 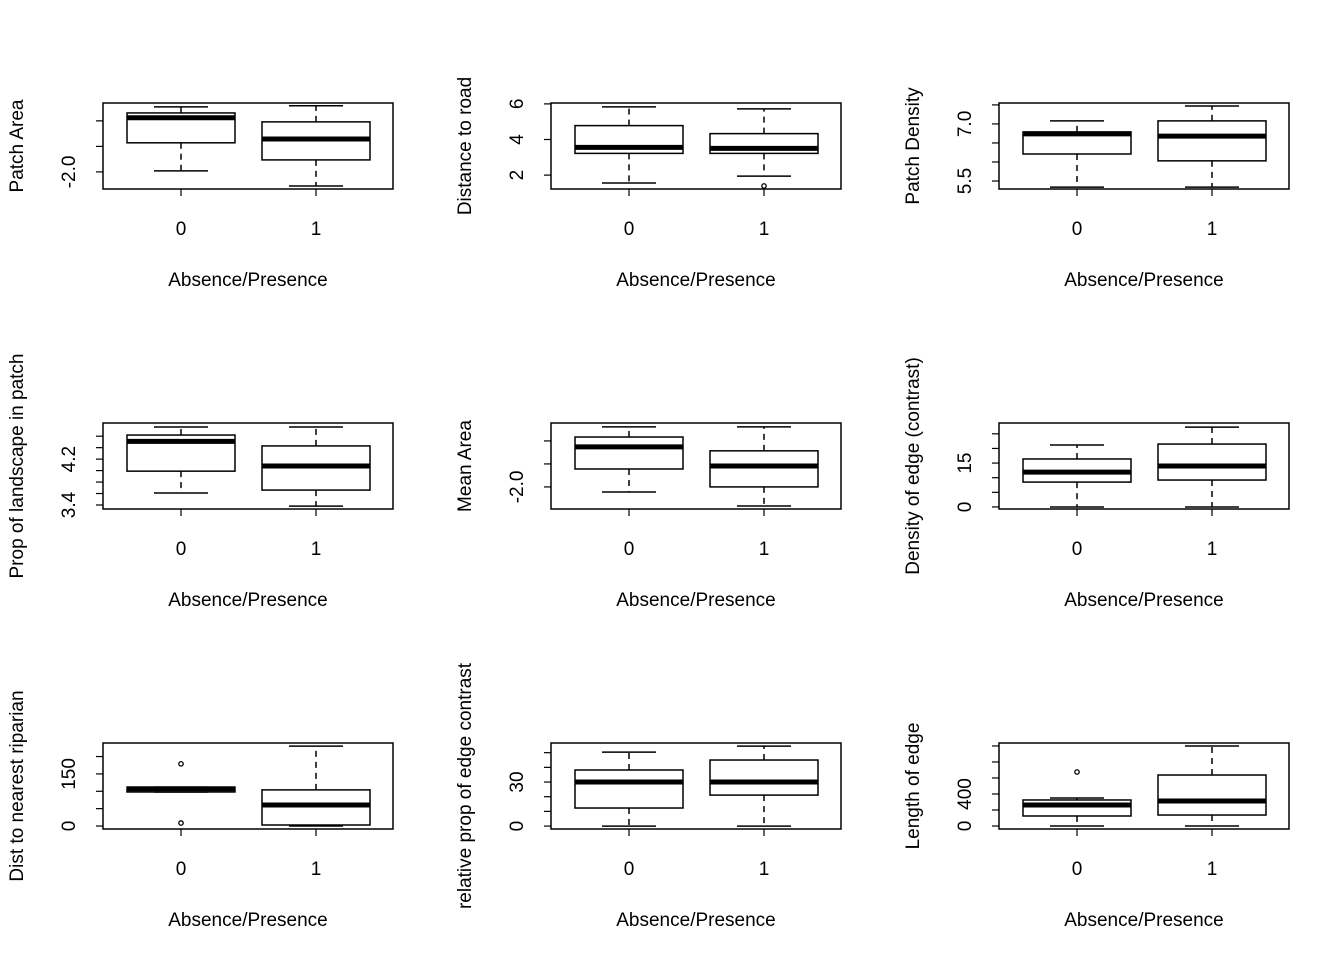 I want to click on y-tick-label: 30, so click(x=517, y=781).